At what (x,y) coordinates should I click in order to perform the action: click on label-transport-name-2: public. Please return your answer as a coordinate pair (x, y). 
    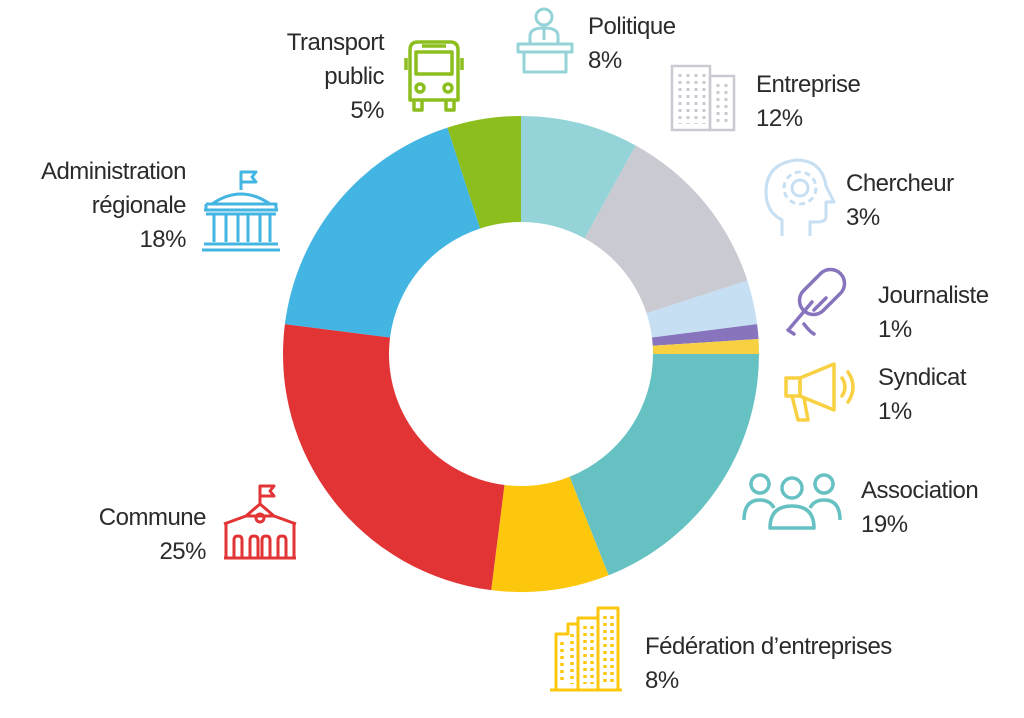
    Looking at the image, I should click on (354, 76).